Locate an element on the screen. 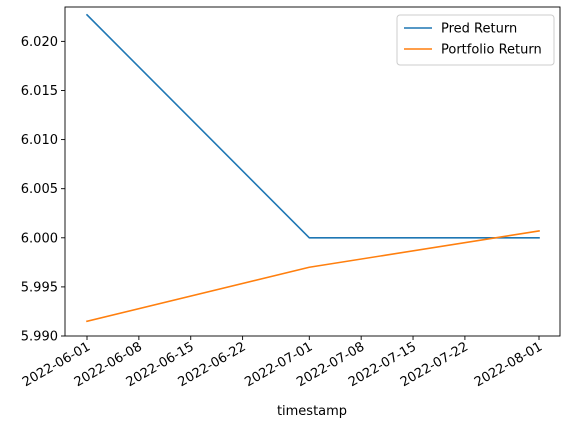 The height and width of the screenshot is (428, 571). y-tick-label: 6.020 is located at coordinates (39, 42).